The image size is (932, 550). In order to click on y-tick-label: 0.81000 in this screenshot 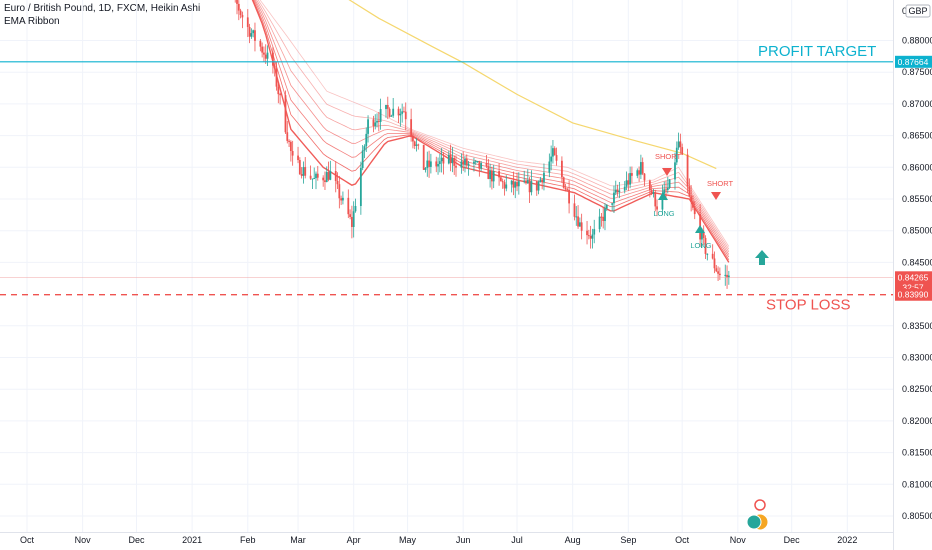, I will do `click(917, 484)`.